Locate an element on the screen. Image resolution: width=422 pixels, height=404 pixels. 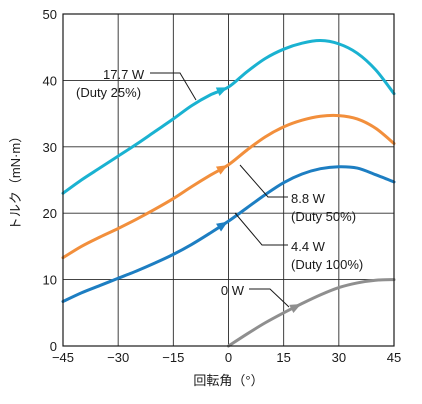
y-tick-label: 10 is located at coordinates (50, 280).